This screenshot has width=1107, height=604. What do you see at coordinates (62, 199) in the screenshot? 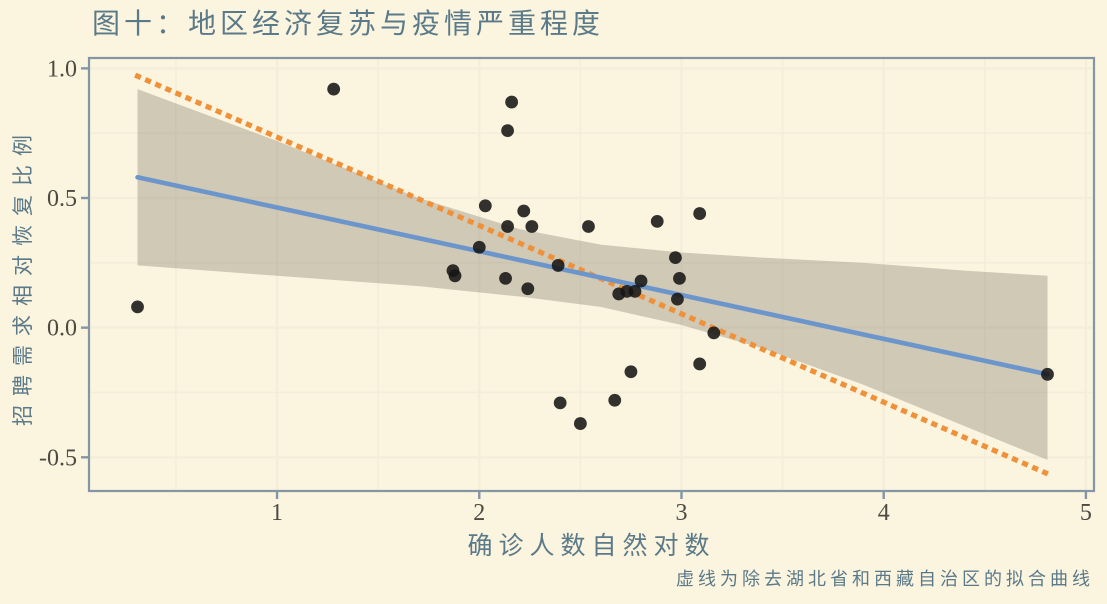
I see `y-tick-label: 0.5` at bounding box center [62, 199].